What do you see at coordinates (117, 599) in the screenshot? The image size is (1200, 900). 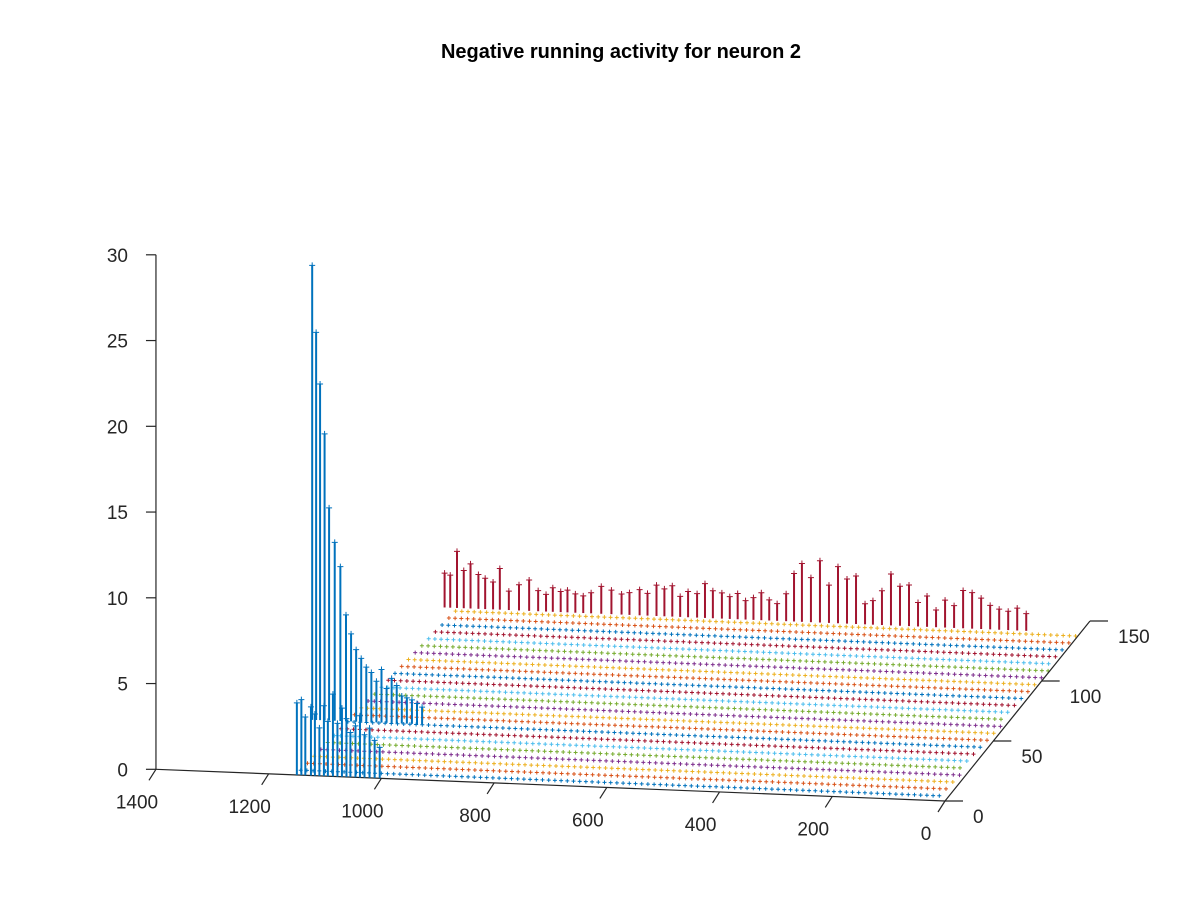 I see `z-tick-label: 10` at bounding box center [117, 599].